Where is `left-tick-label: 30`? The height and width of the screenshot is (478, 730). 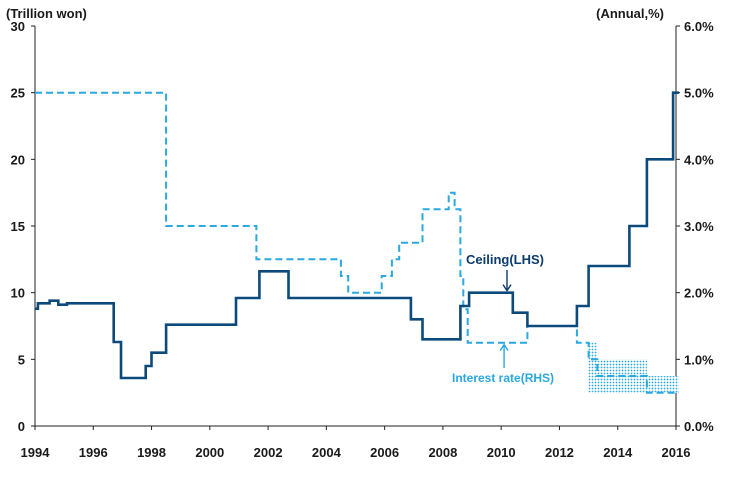 left-tick-label: 30 is located at coordinates (18, 26).